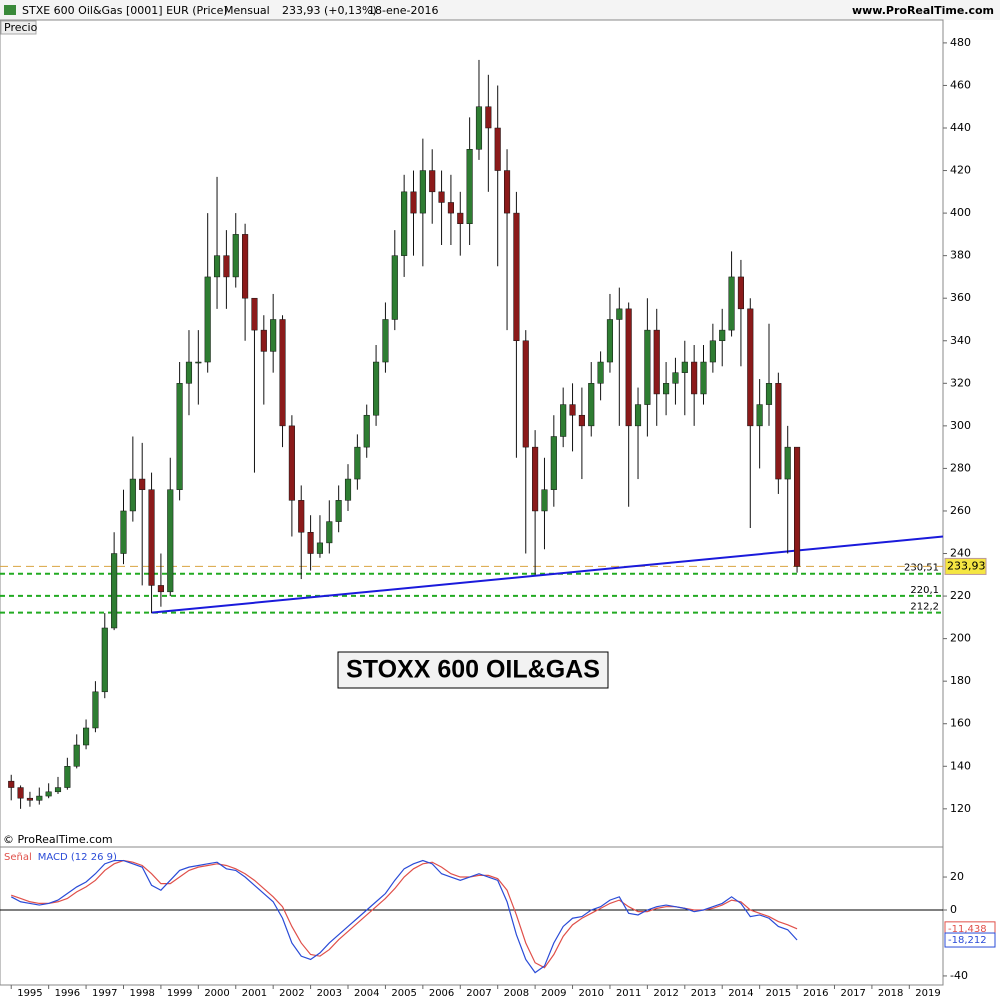  What do you see at coordinates (953, 909) in the screenshot?
I see `y-tick-label: 0` at bounding box center [953, 909].